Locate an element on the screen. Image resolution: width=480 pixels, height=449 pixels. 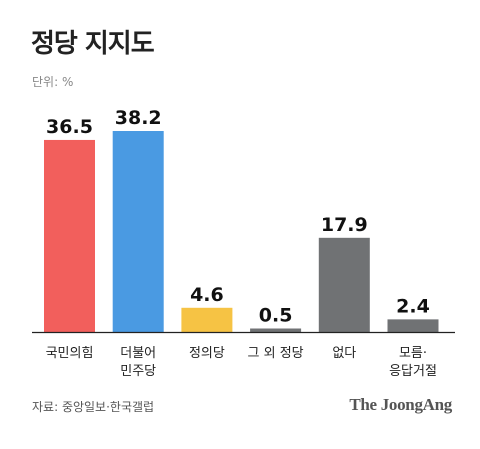
value-label-3: 4.6 is located at coordinates (207, 295).